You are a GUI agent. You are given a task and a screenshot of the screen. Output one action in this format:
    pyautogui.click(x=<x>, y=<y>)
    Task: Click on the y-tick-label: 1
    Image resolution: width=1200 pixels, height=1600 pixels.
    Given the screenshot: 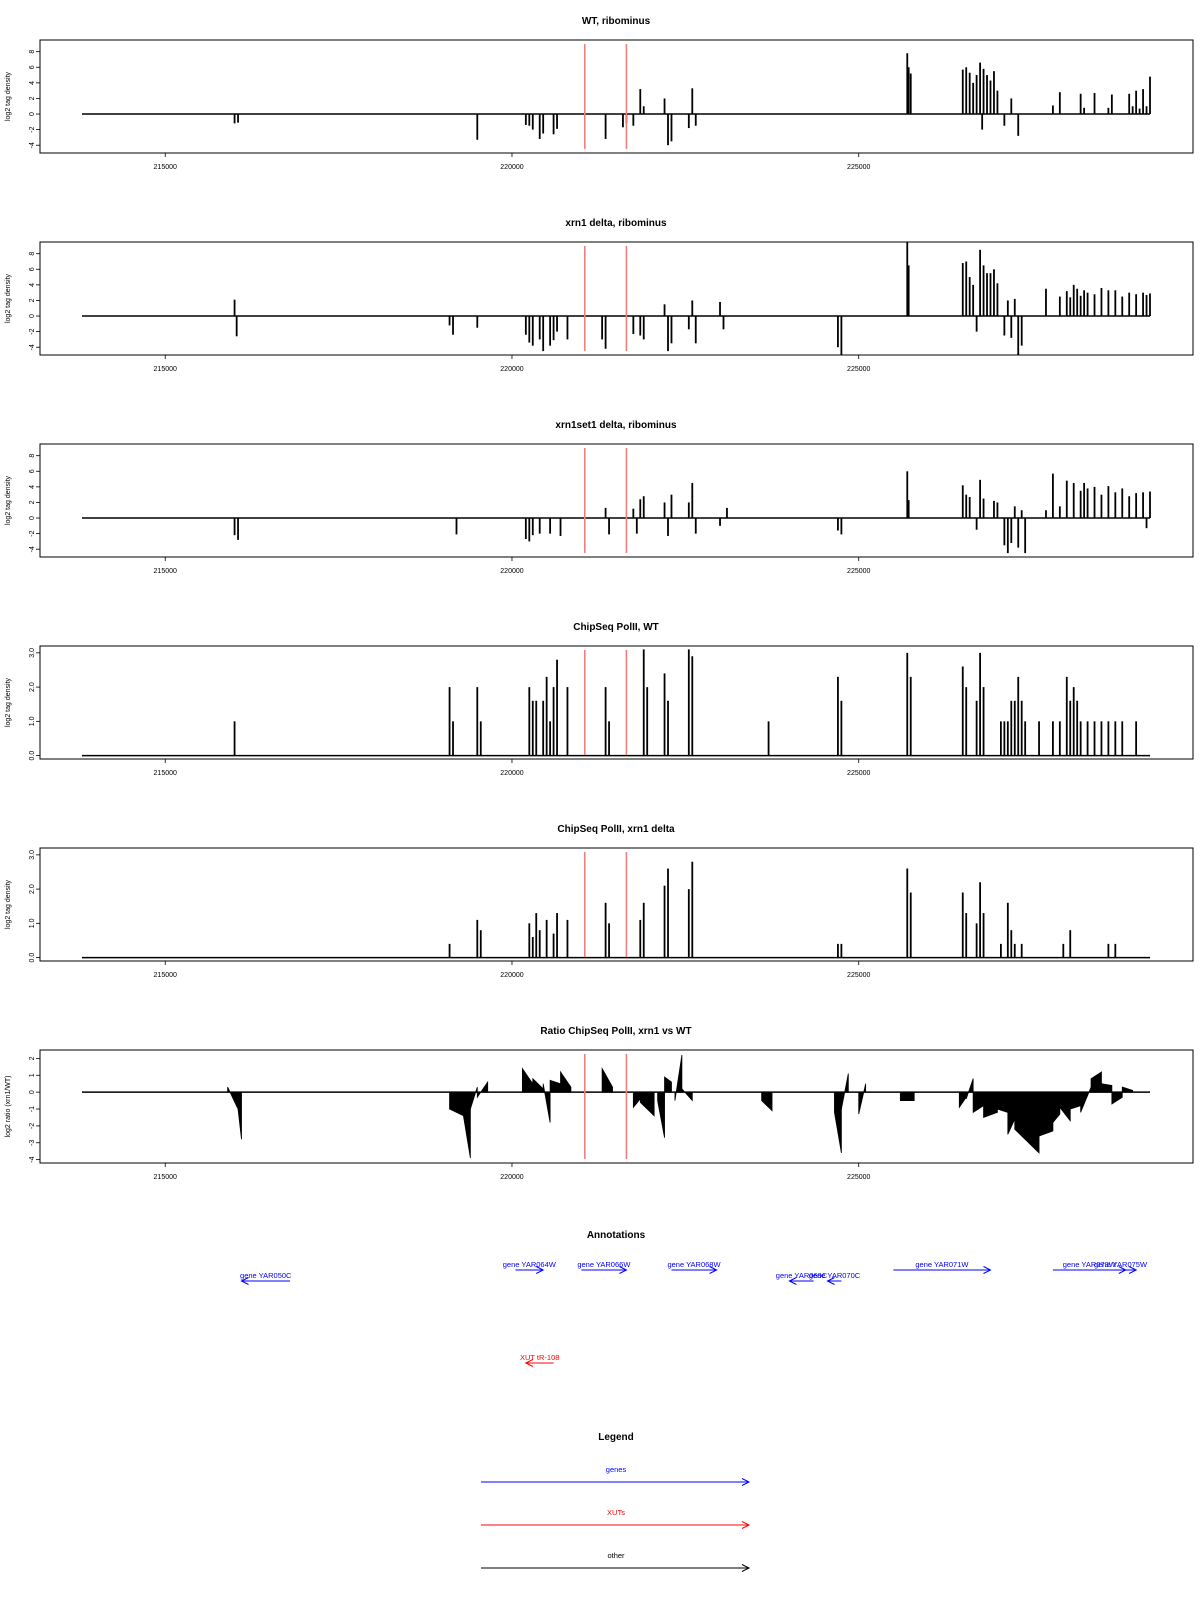 What is the action you would take?
    pyautogui.click(x=32, y=1075)
    